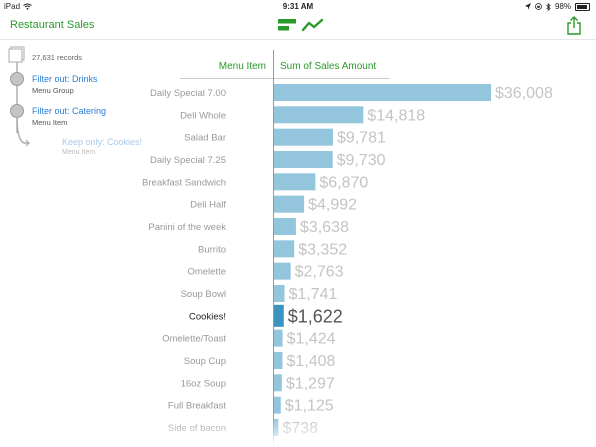 The width and height of the screenshot is (596, 447). I want to click on nav-bar: Restaurant Sales, so click(298, 27).